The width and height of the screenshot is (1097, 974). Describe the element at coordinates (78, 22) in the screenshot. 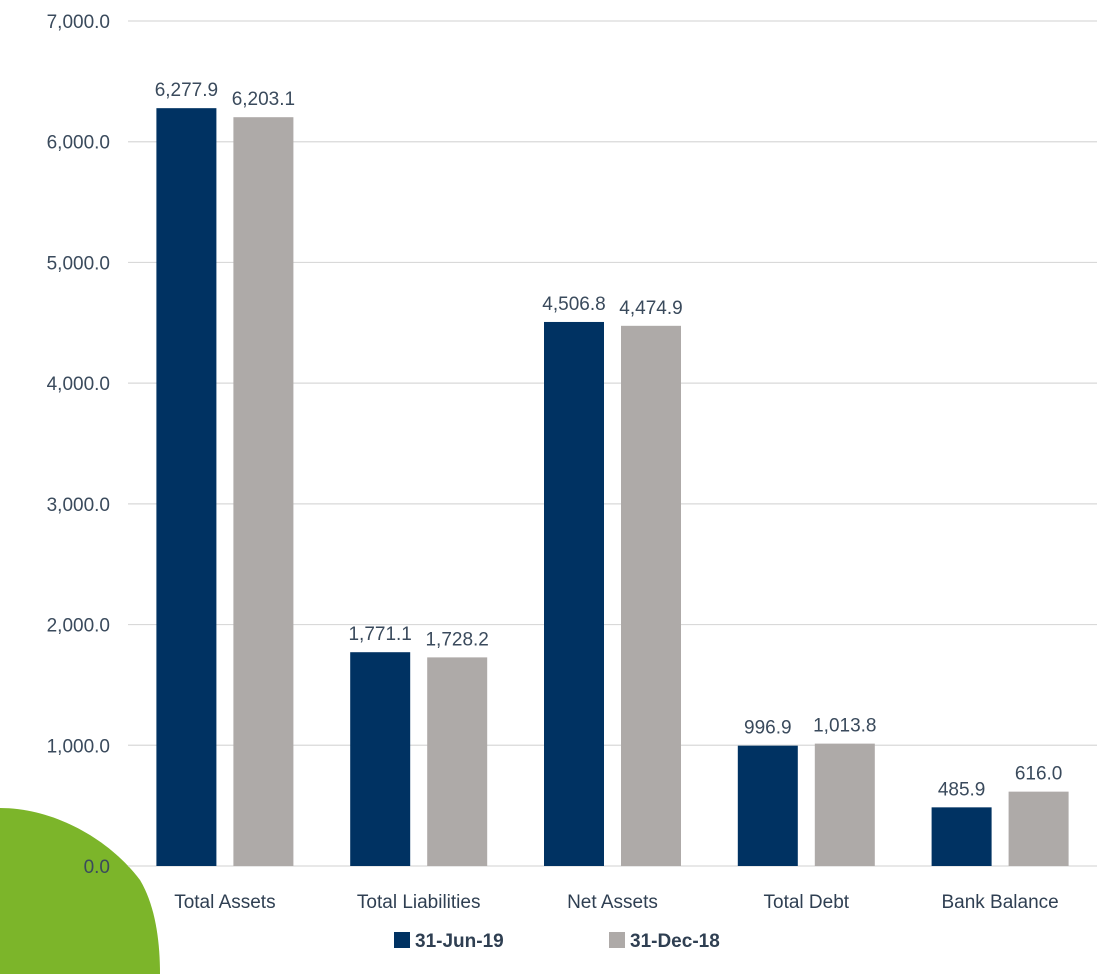

I see `y-tick-label: 7,000.0` at that location.